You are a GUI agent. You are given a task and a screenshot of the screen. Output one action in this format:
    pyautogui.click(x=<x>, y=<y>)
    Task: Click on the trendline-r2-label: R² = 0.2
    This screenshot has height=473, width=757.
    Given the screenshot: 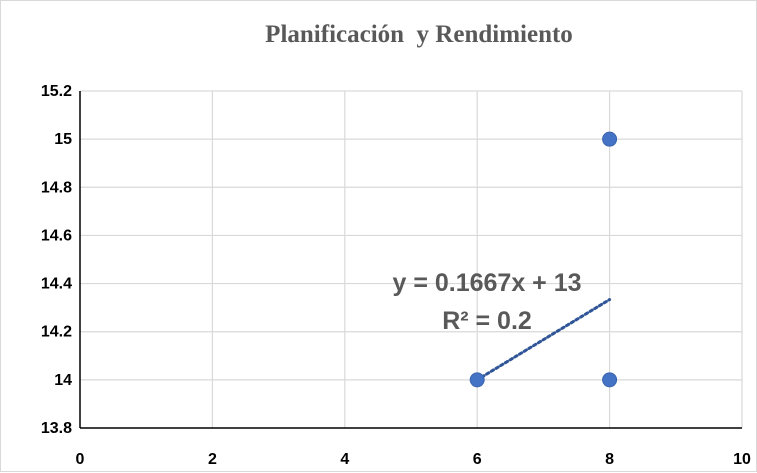 What is the action you would take?
    pyautogui.click(x=487, y=321)
    